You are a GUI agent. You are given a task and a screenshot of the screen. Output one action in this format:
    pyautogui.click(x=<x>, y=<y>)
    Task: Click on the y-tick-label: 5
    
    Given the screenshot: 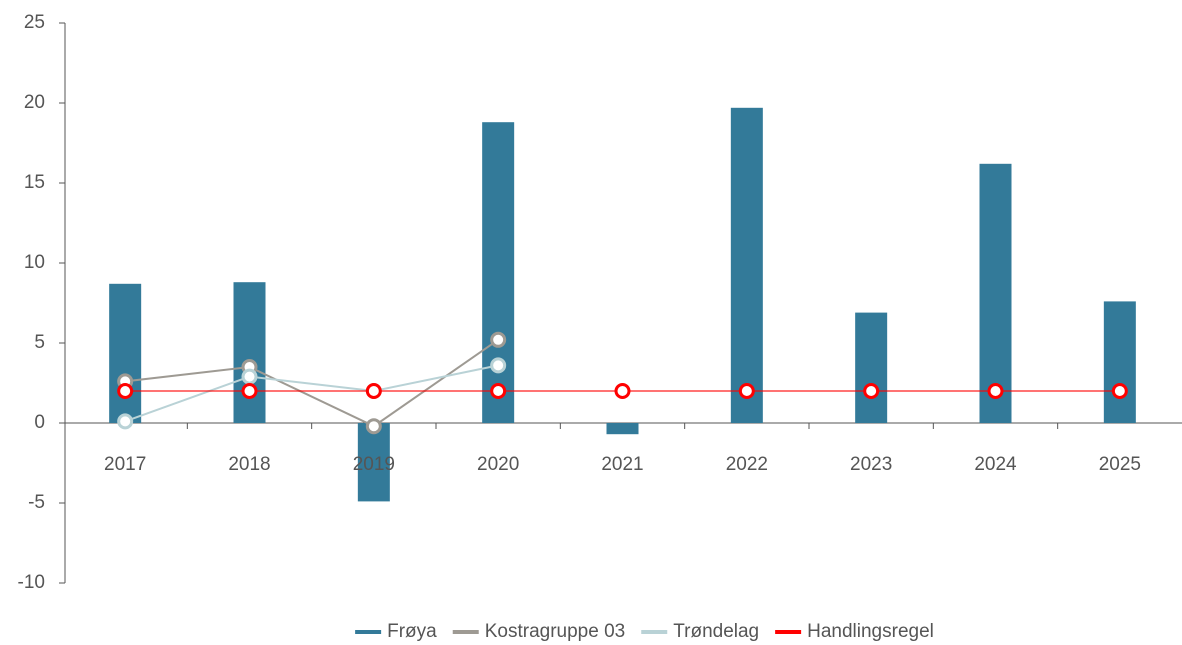 What is the action you would take?
    pyautogui.click(x=39, y=342)
    